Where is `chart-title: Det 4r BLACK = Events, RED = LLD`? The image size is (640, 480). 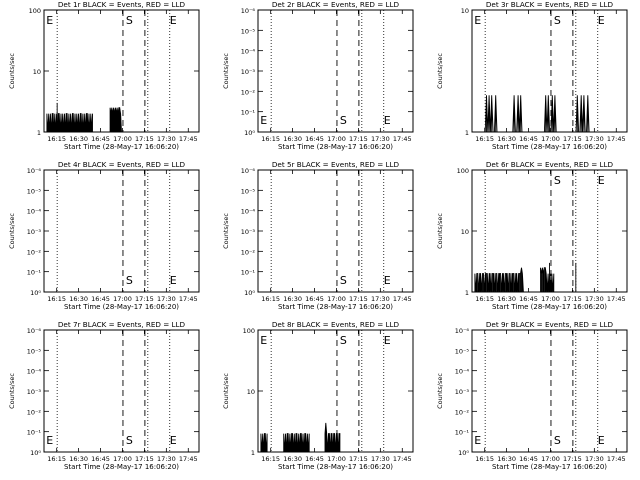
chart-title: Det 4r BLACK = Events, RED = LLD is located at coordinates (122, 164).